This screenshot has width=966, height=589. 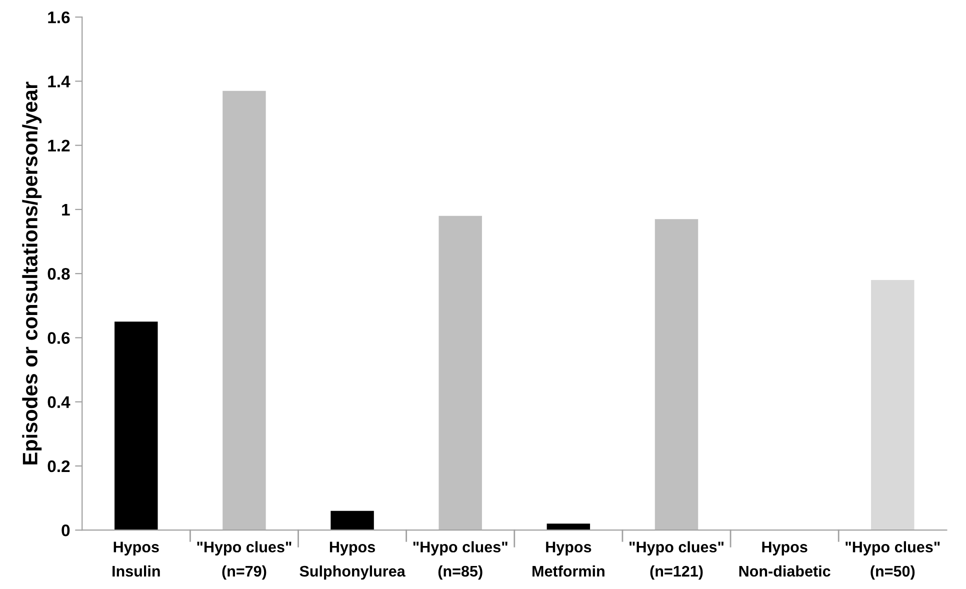 What do you see at coordinates (677, 560) in the screenshot?
I see `x-tick-label: "Hypo clues" (n=121)` at bounding box center [677, 560].